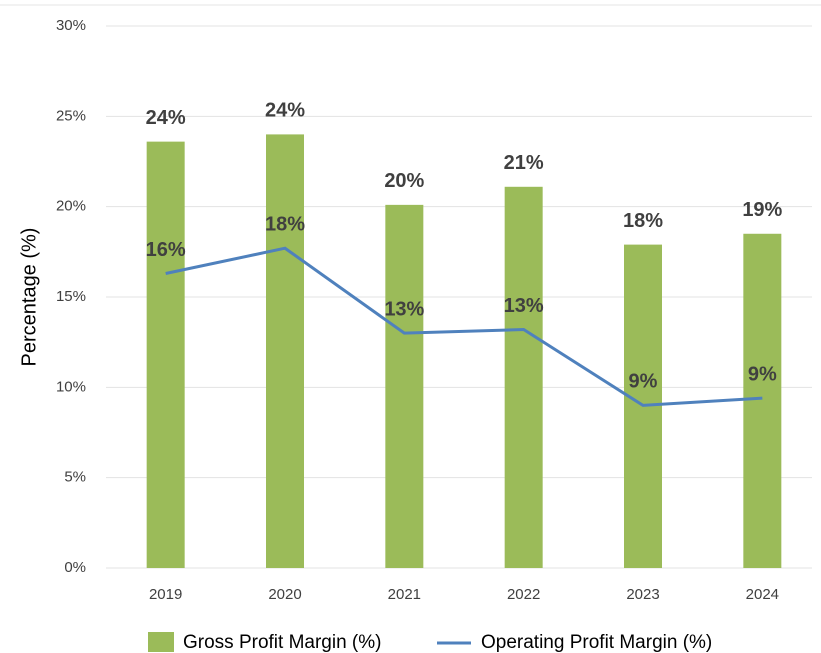 Image resolution: width=821 pixels, height=653 pixels. Describe the element at coordinates (524, 163) in the screenshot. I see `data-label: 21%` at that location.